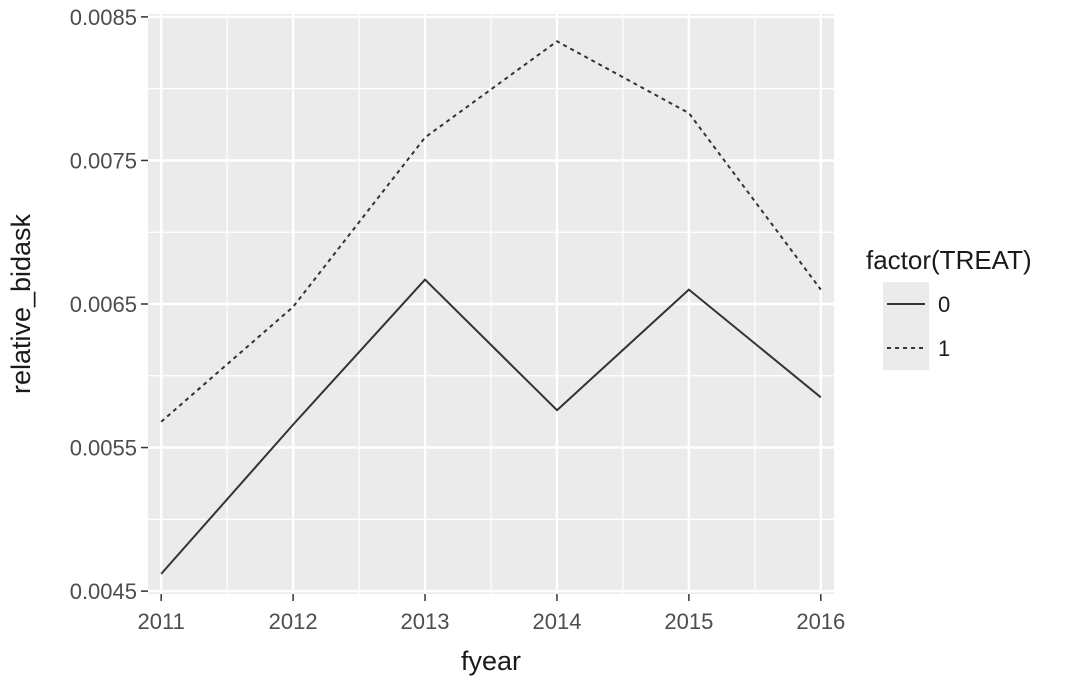  I want to click on y-tick-label: 0.0085, so click(103, 17).